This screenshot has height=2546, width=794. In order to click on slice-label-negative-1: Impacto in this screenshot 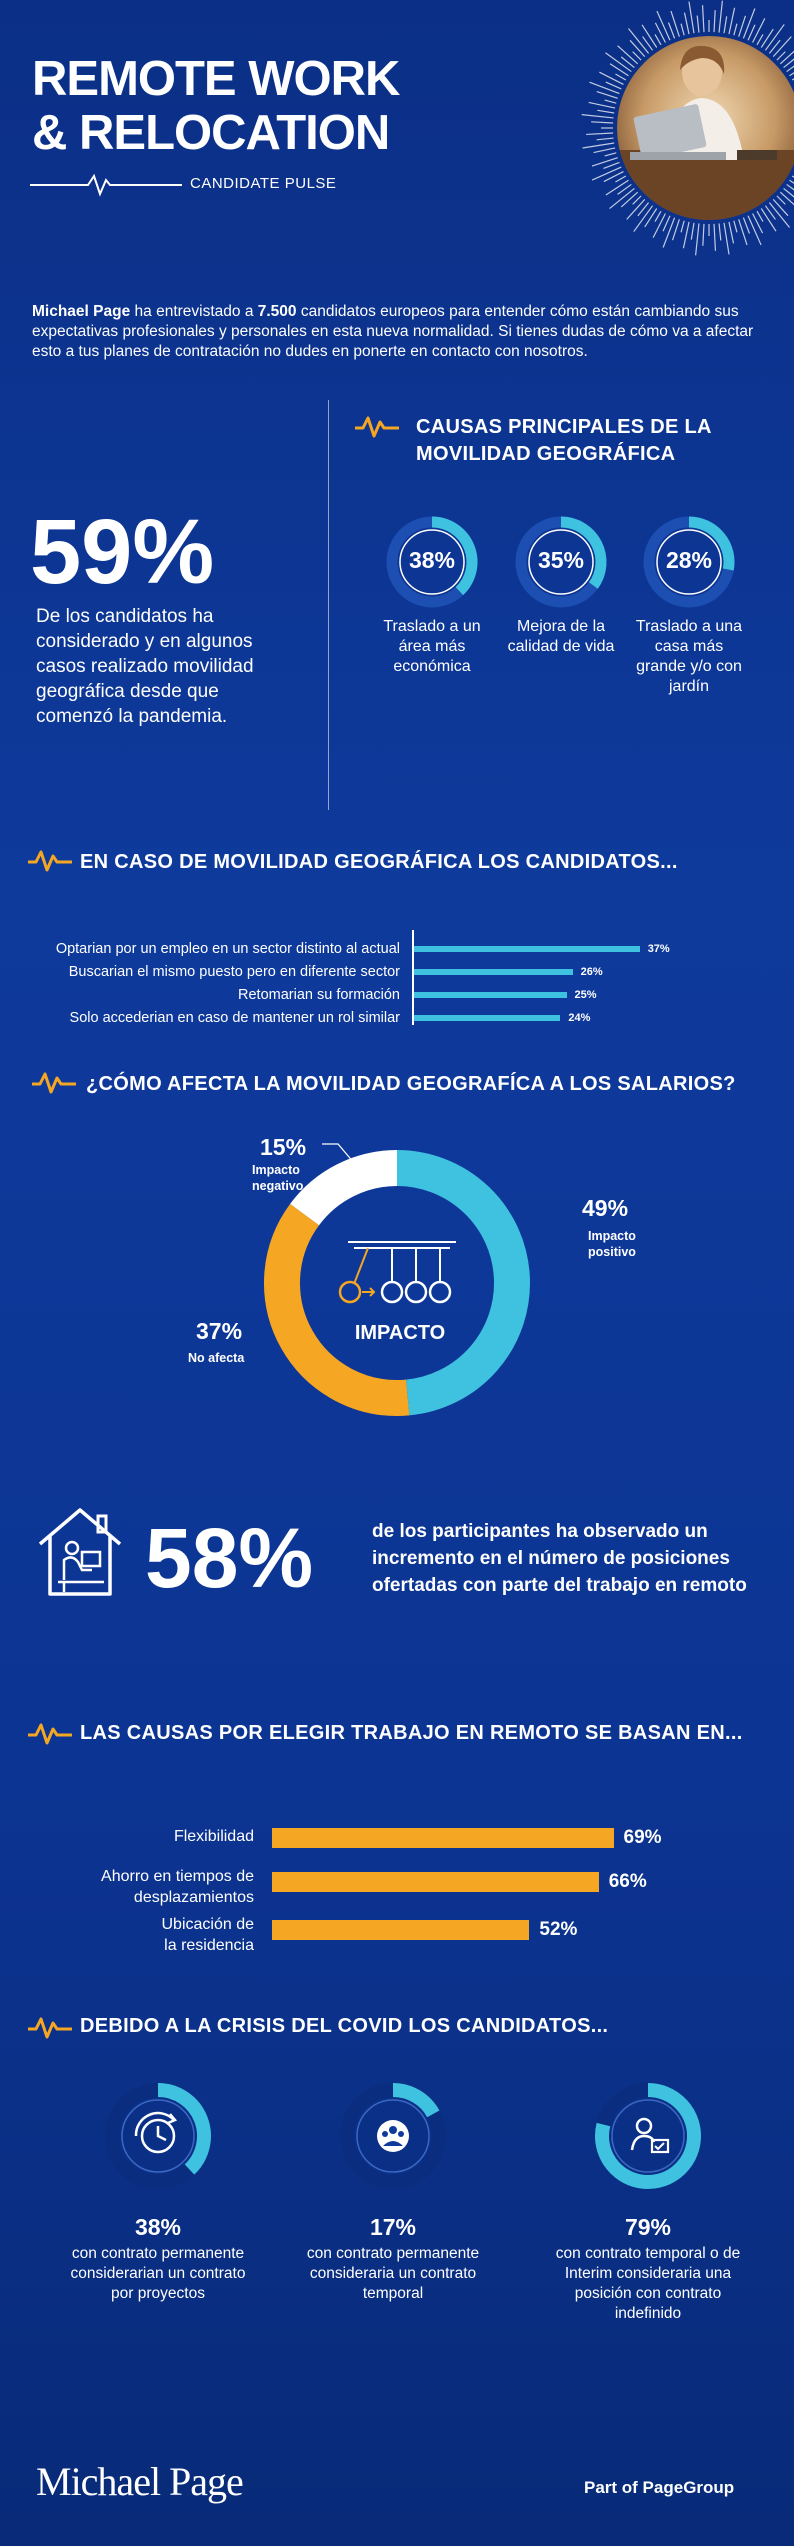, I will do `click(276, 1170)`.